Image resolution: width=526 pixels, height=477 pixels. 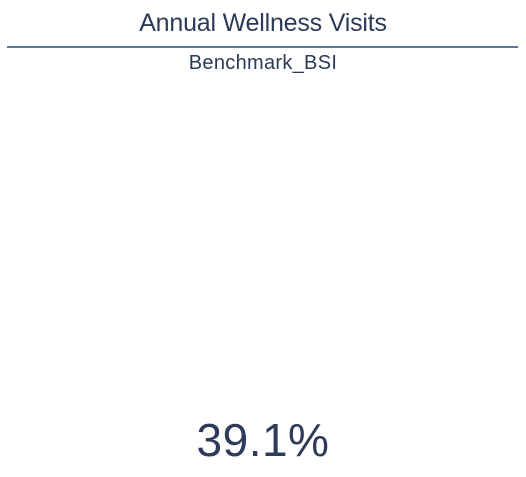 I want to click on card-subtitle: Benchmark_BSI, so click(x=263, y=63).